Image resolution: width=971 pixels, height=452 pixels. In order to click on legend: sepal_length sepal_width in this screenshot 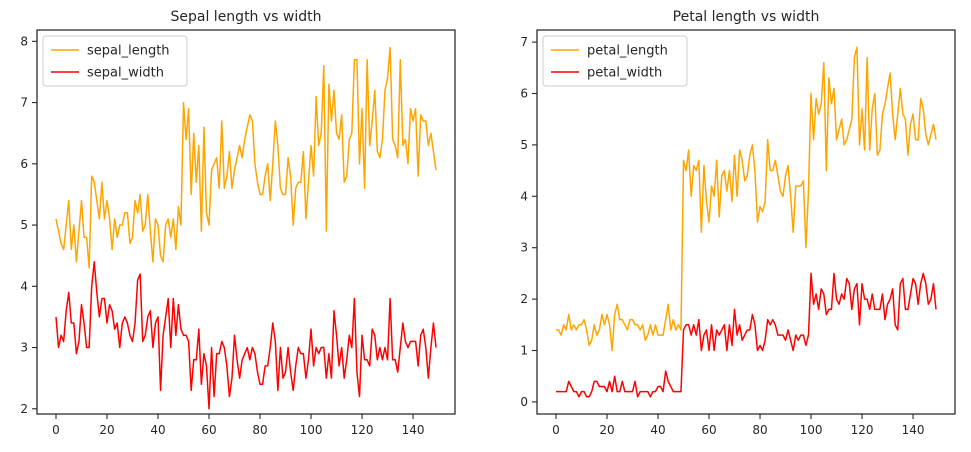, I will do `click(115, 61)`.